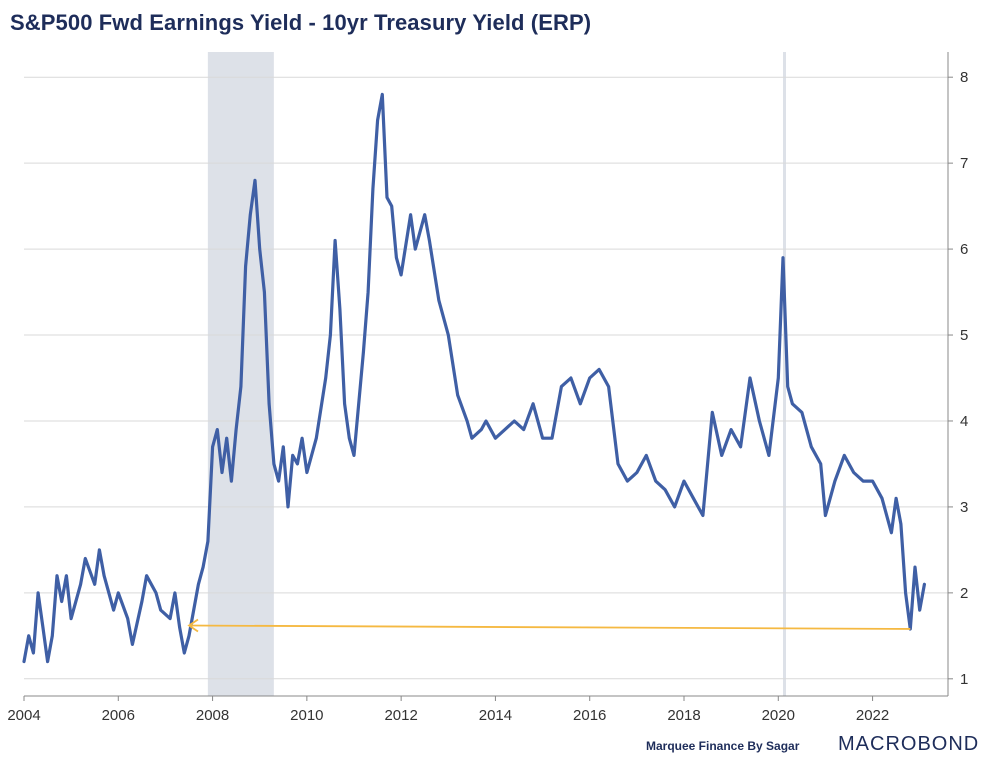  What do you see at coordinates (964, 507) in the screenshot?
I see `y-tick-label: 3` at bounding box center [964, 507].